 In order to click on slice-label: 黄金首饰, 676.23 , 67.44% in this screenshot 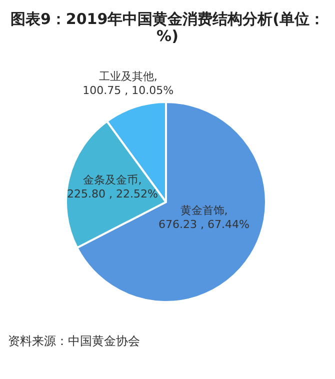, I will do `click(204, 217)`.